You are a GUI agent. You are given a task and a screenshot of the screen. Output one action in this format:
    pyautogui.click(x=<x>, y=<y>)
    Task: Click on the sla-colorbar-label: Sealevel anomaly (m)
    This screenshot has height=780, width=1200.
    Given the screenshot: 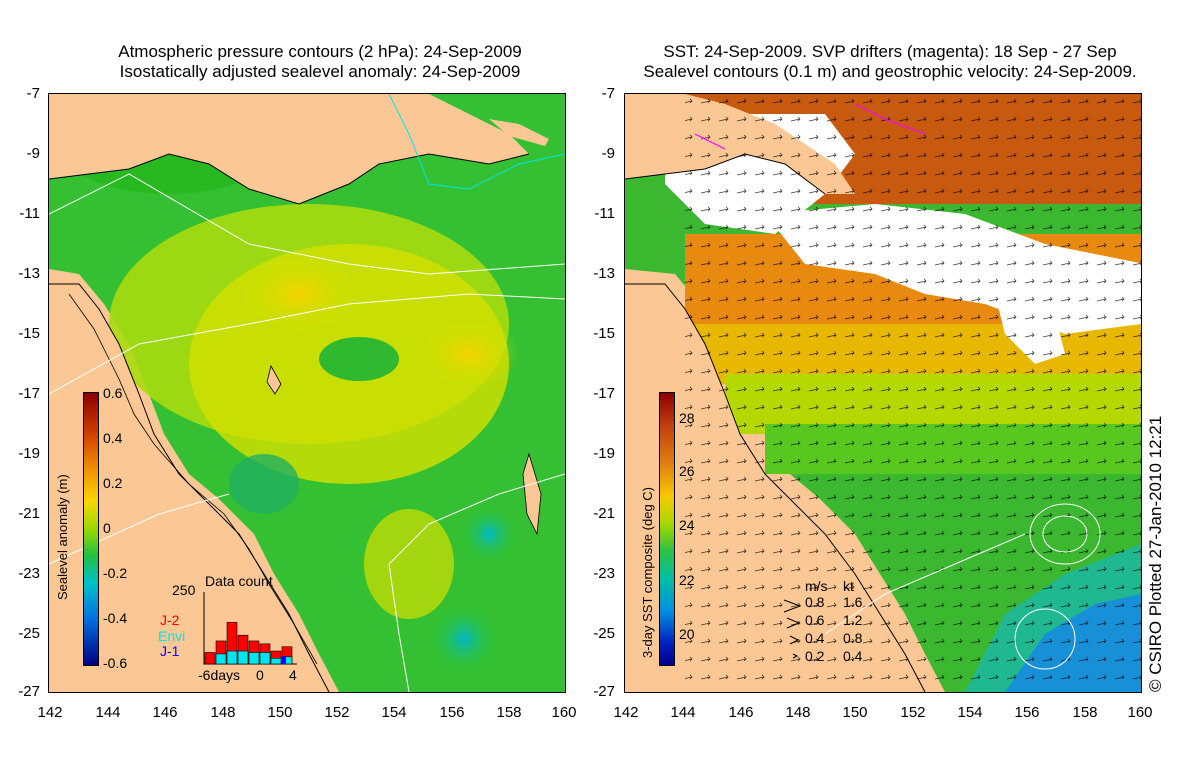 What is the action you would take?
    pyautogui.click(x=62, y=537)
    